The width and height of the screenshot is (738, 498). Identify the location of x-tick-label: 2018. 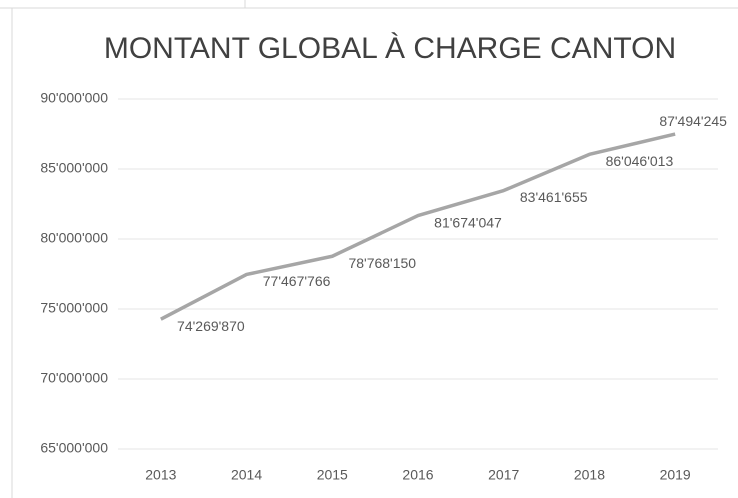
(589, 475).